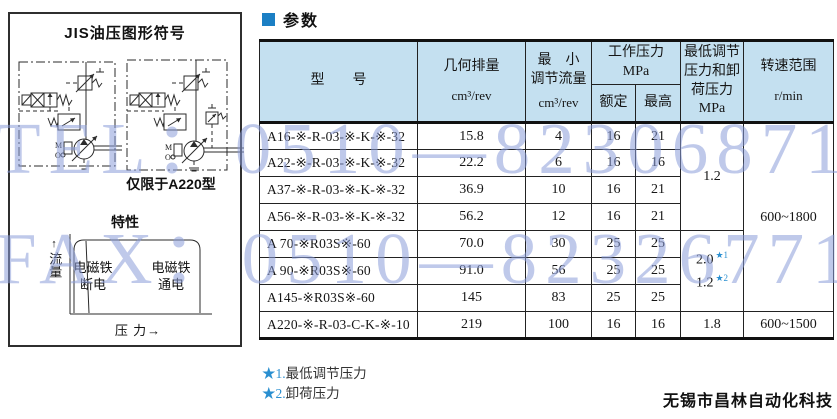  I want to click on panel-title: JIS油压图形符号, so click(125, 33).